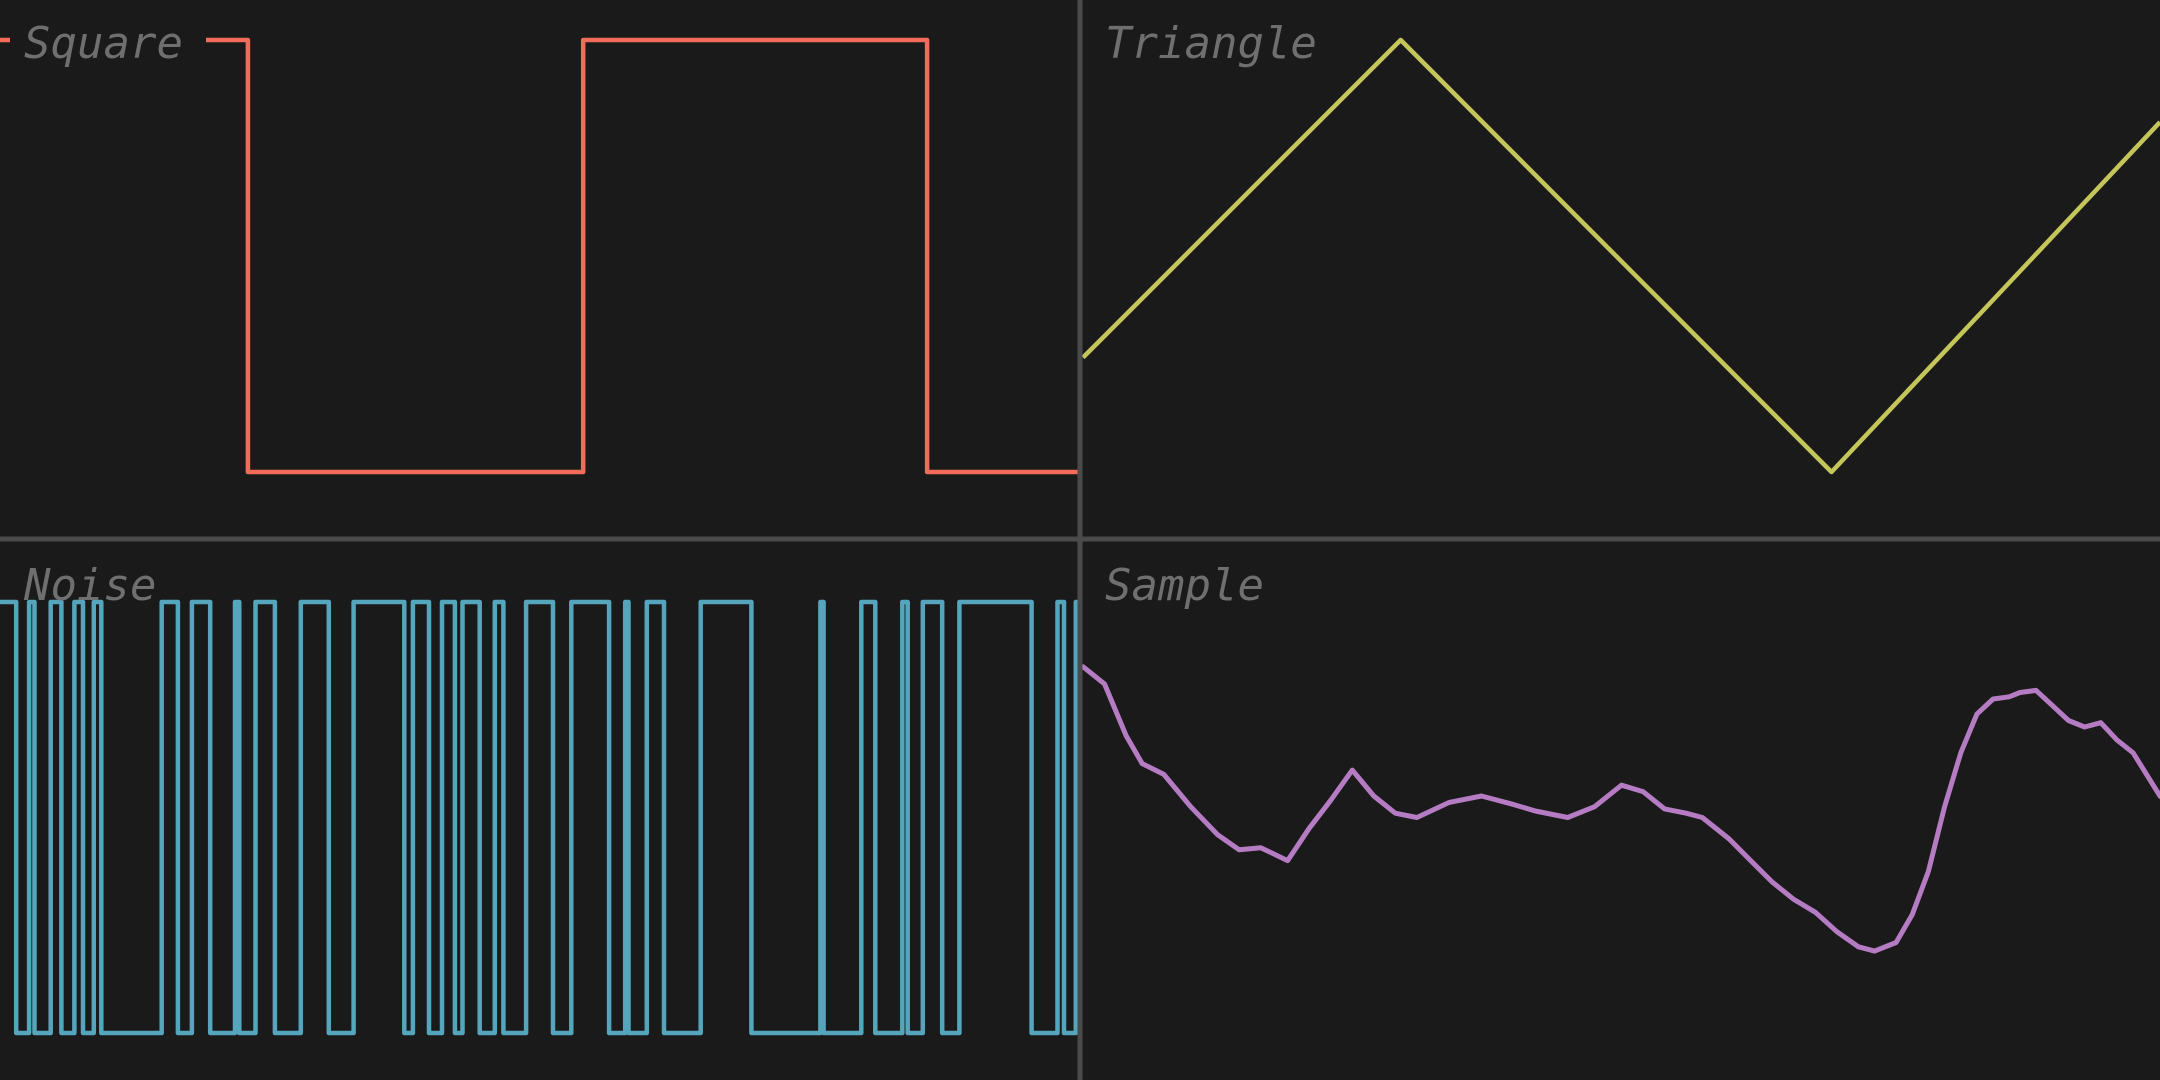 The image size is (2160, 1080). What do you see at coordinates (1211, 43) in the screenshot?
I see `triangle-label: Triangle` at bounding box center [1211, 43].